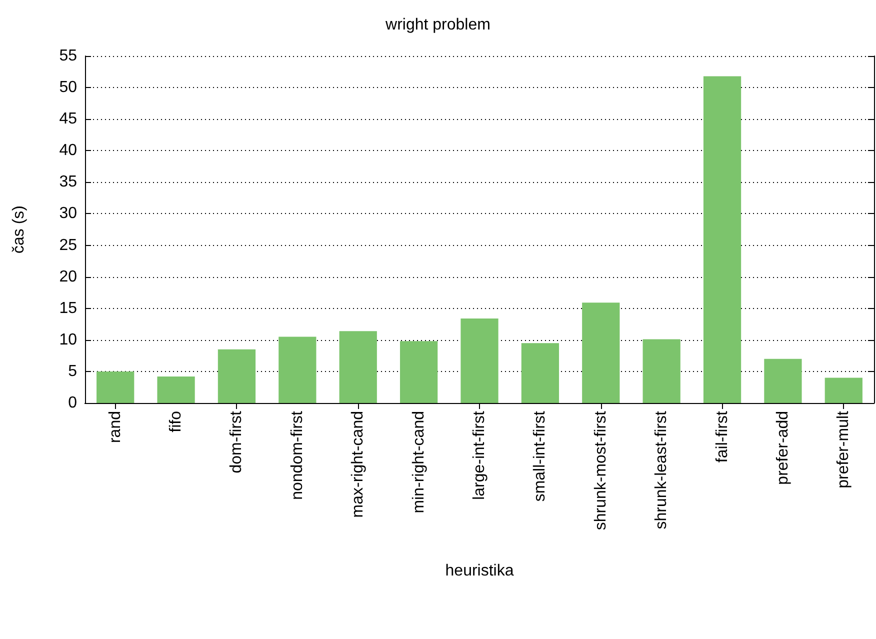  What do you see at coordinates (297, 455) in the screenshot?
I see `x-tick-label: nondom-first` at bounding box center [297, 455].